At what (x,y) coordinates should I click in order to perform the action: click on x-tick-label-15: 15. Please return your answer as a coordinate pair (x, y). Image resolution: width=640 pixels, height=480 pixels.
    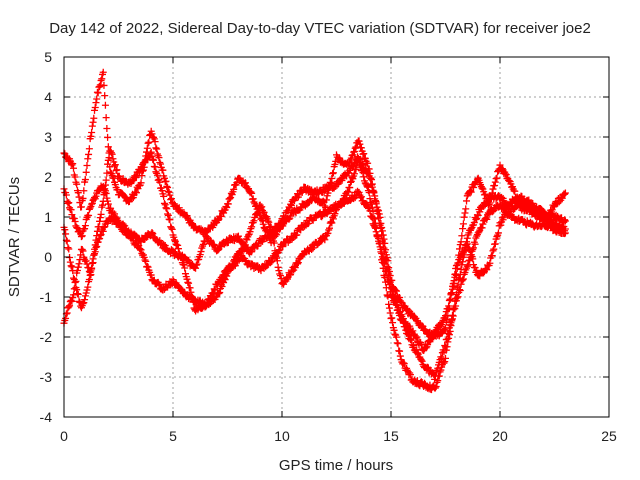
    Looking at the image, I should click on (391, 436).